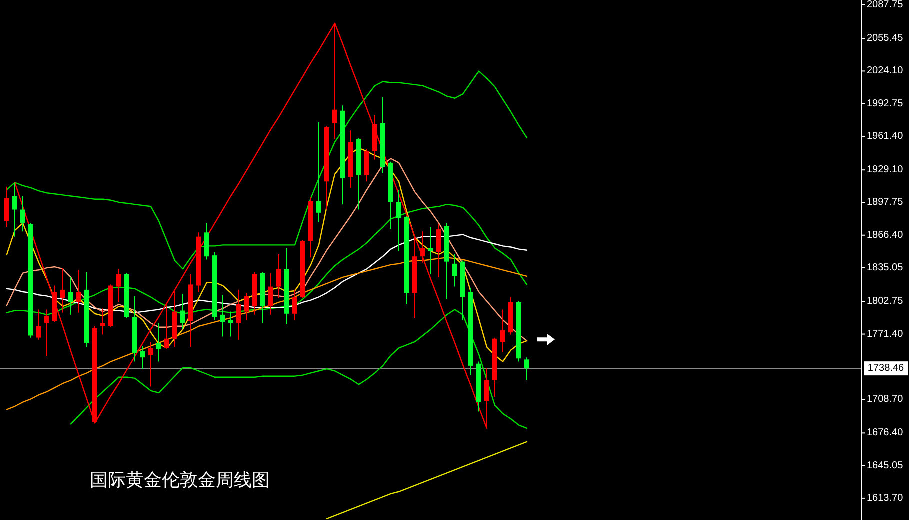 This screenshot has height=520, width=909. Describe the element at coordinates (885, 400) in the screenshot. I see `y-tick-label: 1708.70` at that location.